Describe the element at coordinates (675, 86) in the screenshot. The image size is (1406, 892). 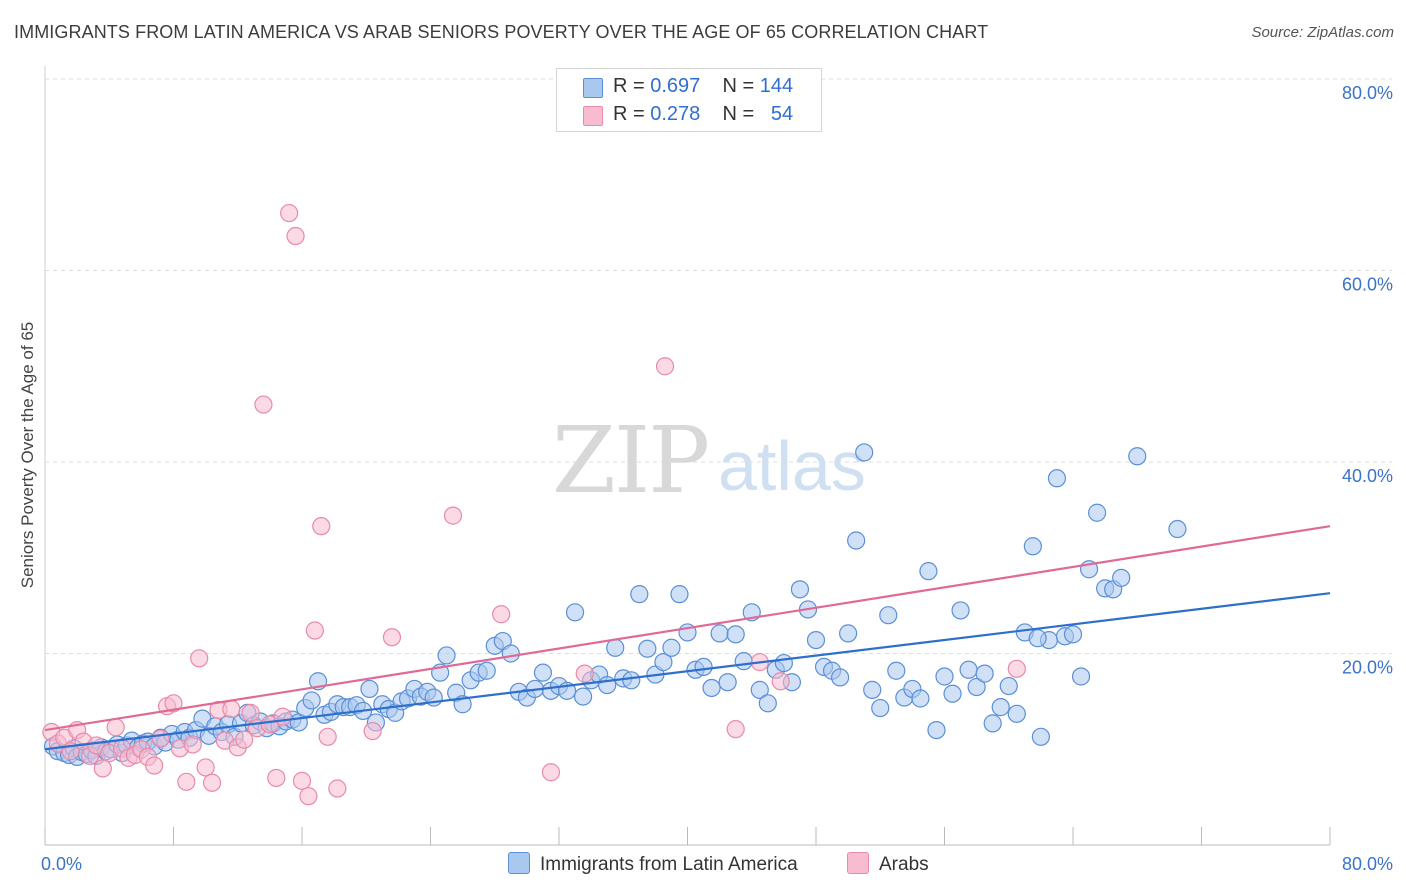
I see `legend-r-value: 0.697` at that location.